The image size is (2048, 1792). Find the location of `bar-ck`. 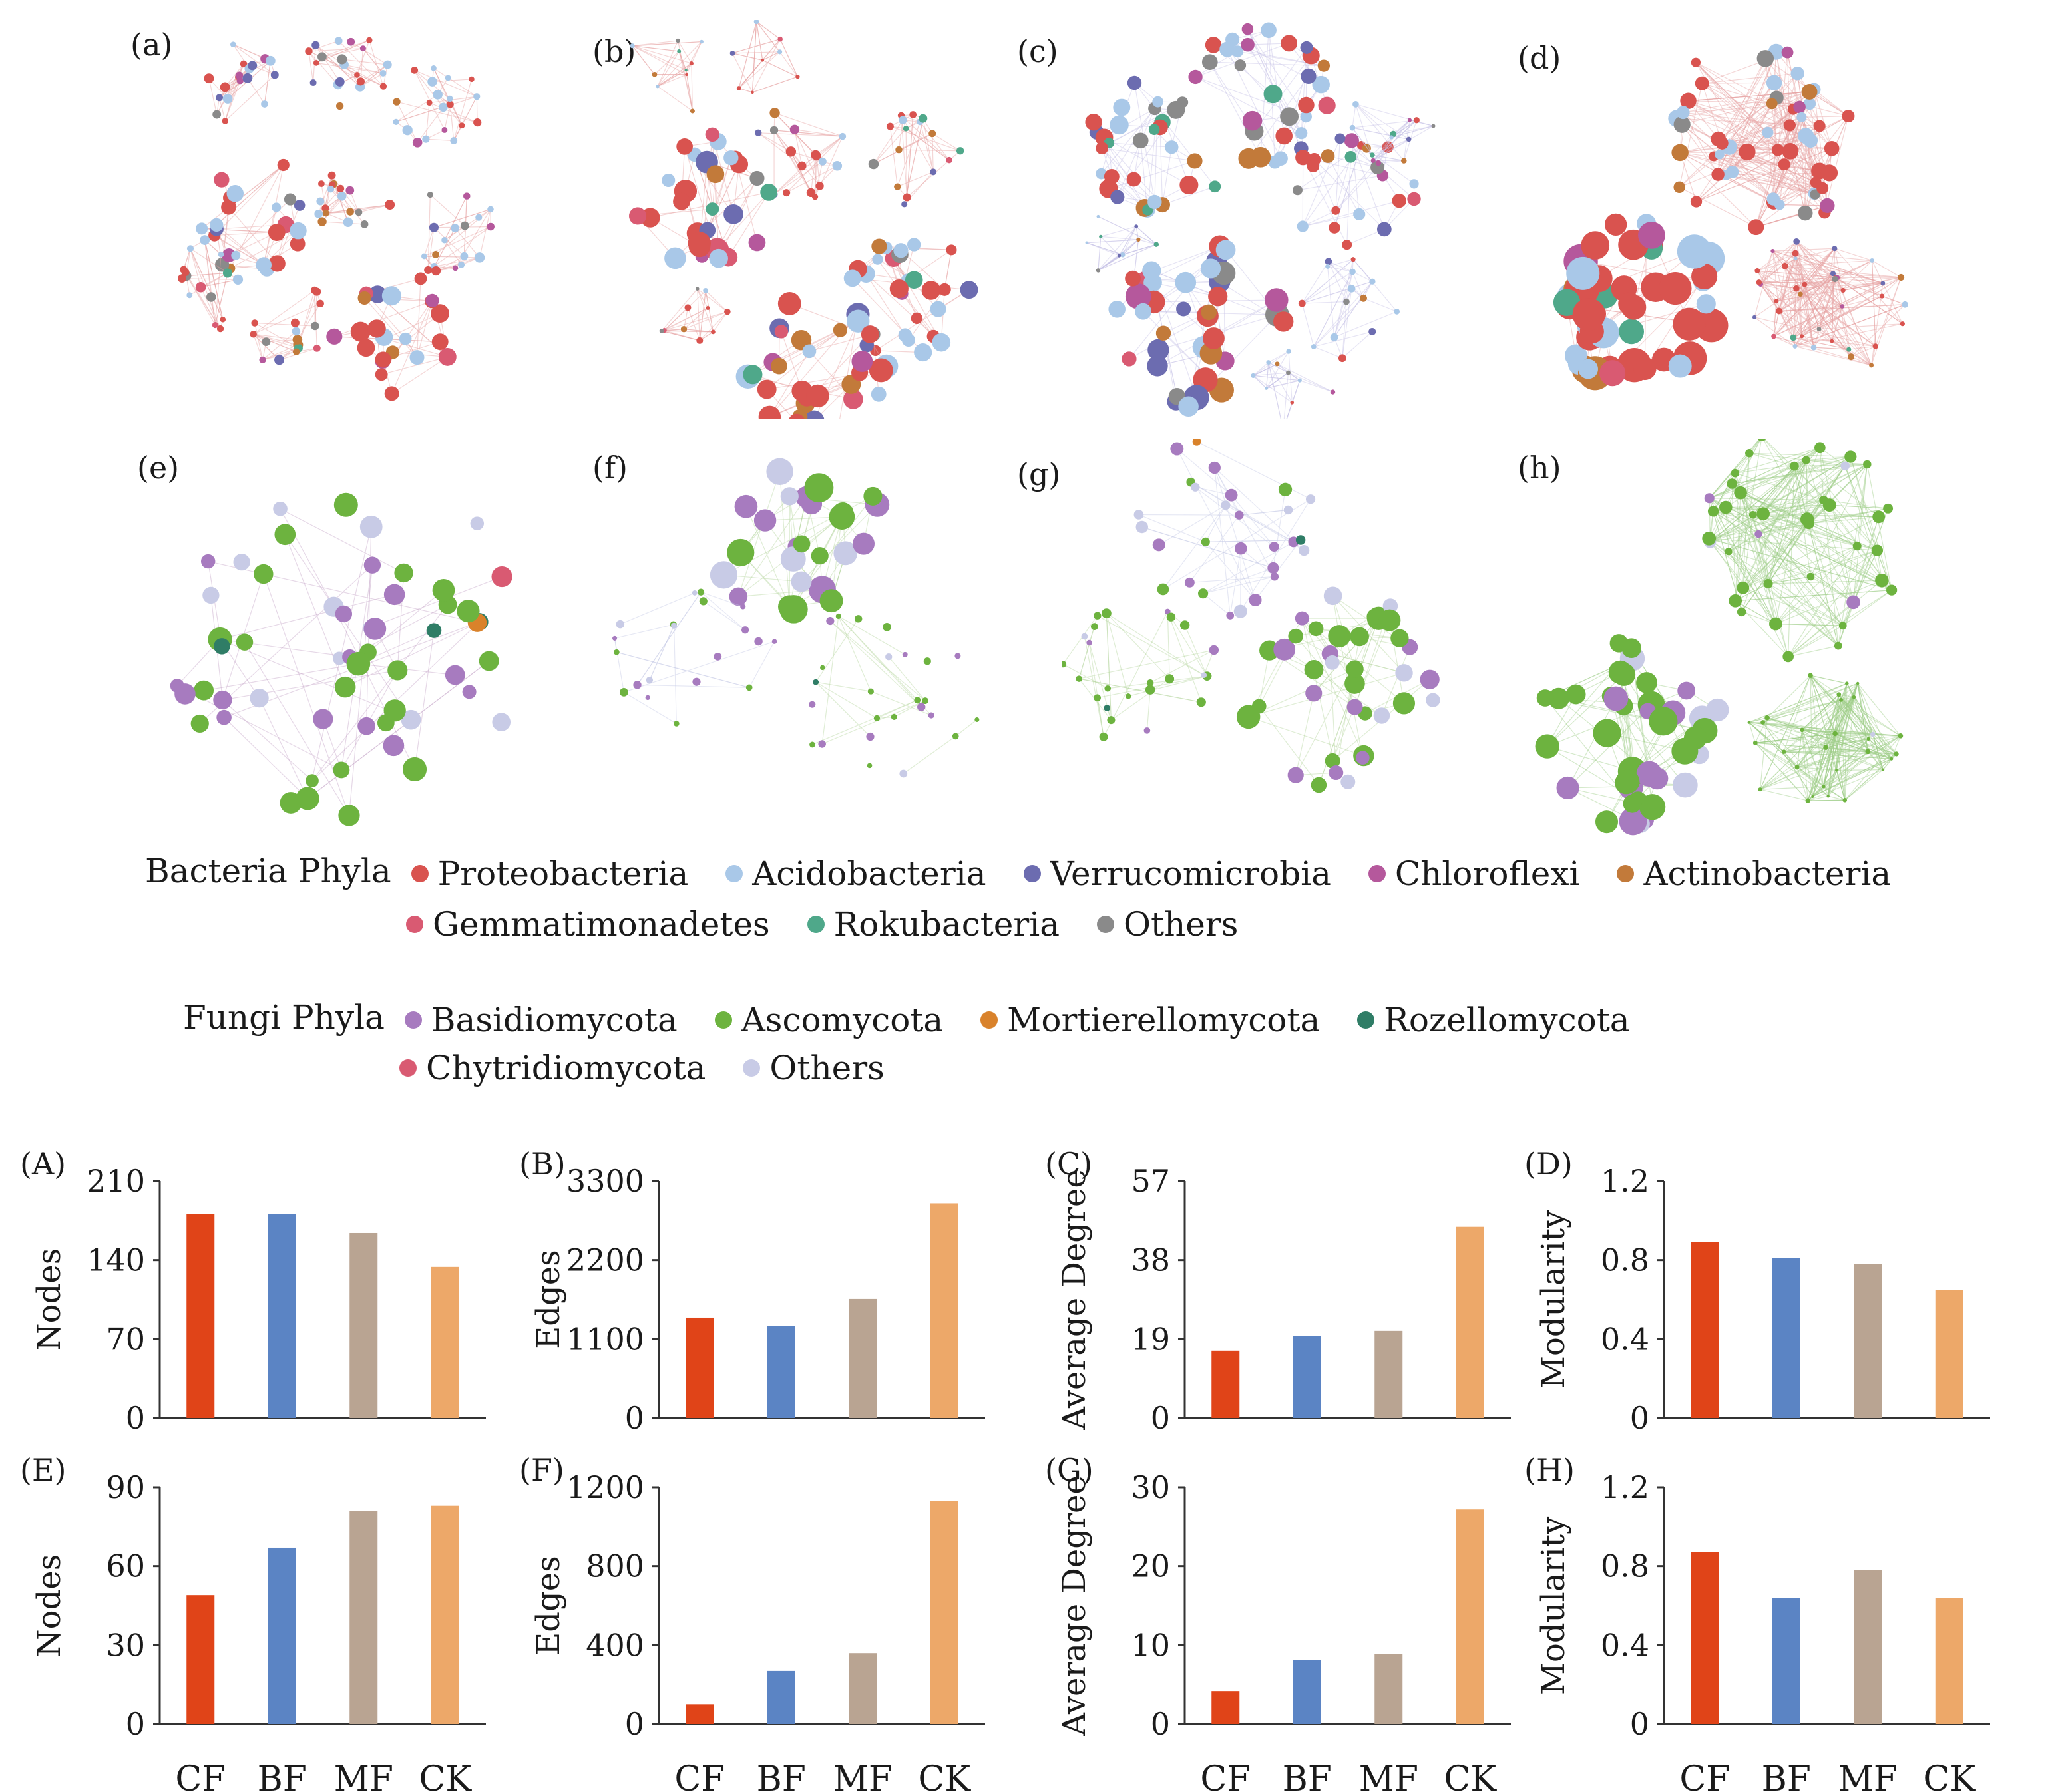

bar-ck is located at coordinates (445, 1615).